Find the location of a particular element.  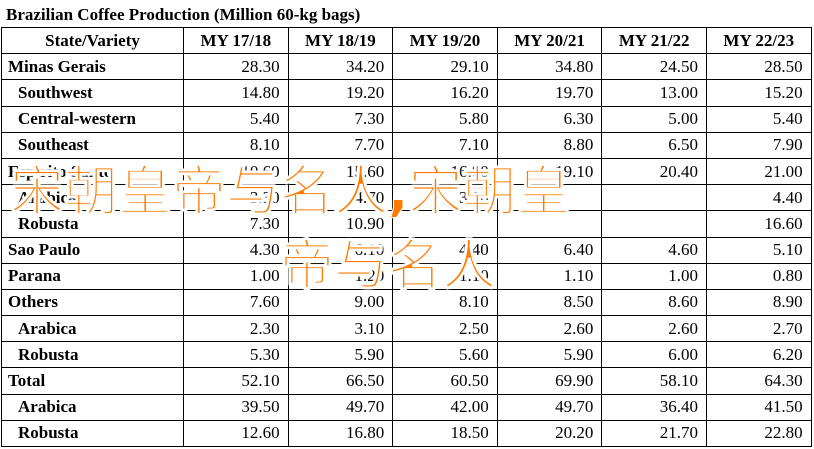

table-cell: 7.30 is located at coordinates (236, 224).